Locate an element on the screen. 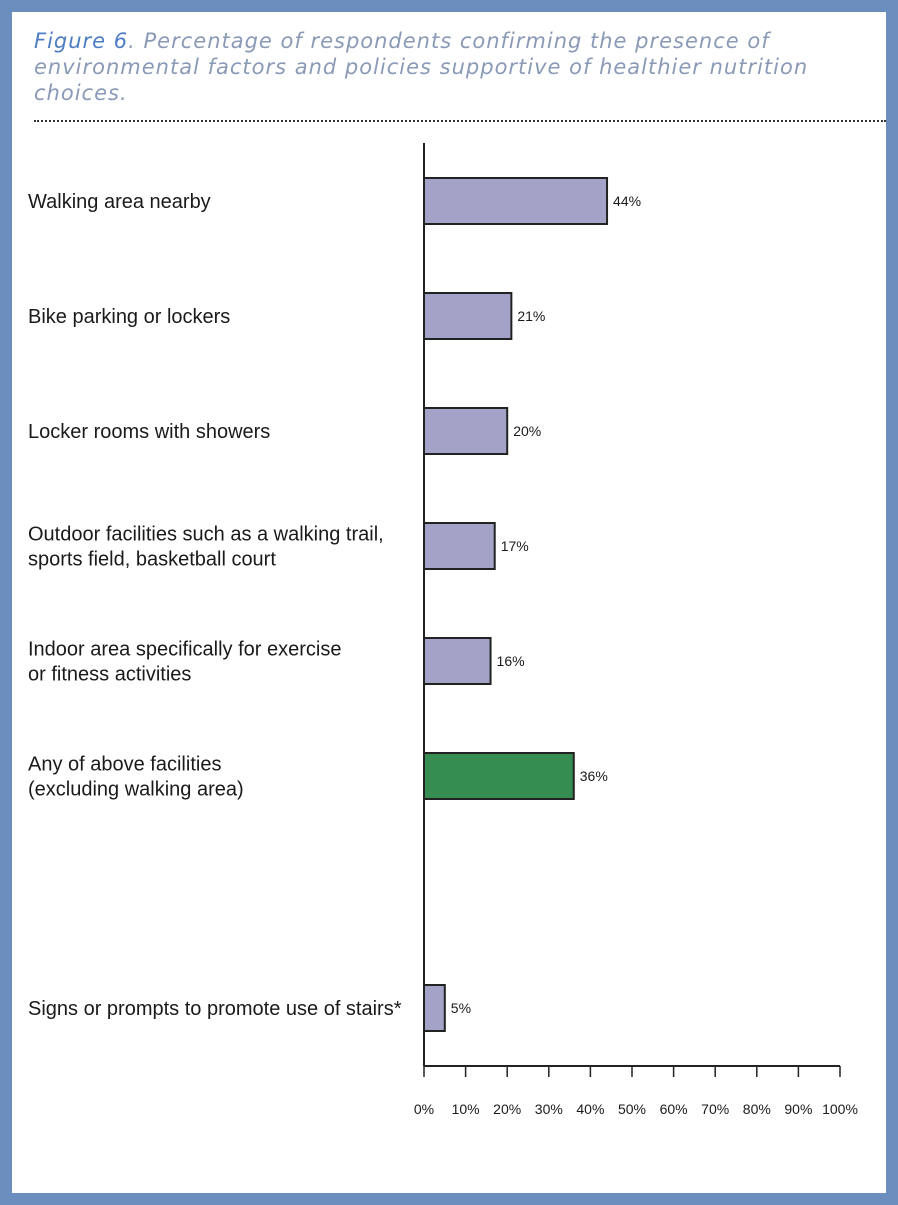 This screenshot has height=1205, width=898. value-label: 16% is located at coordinates (511, 661).